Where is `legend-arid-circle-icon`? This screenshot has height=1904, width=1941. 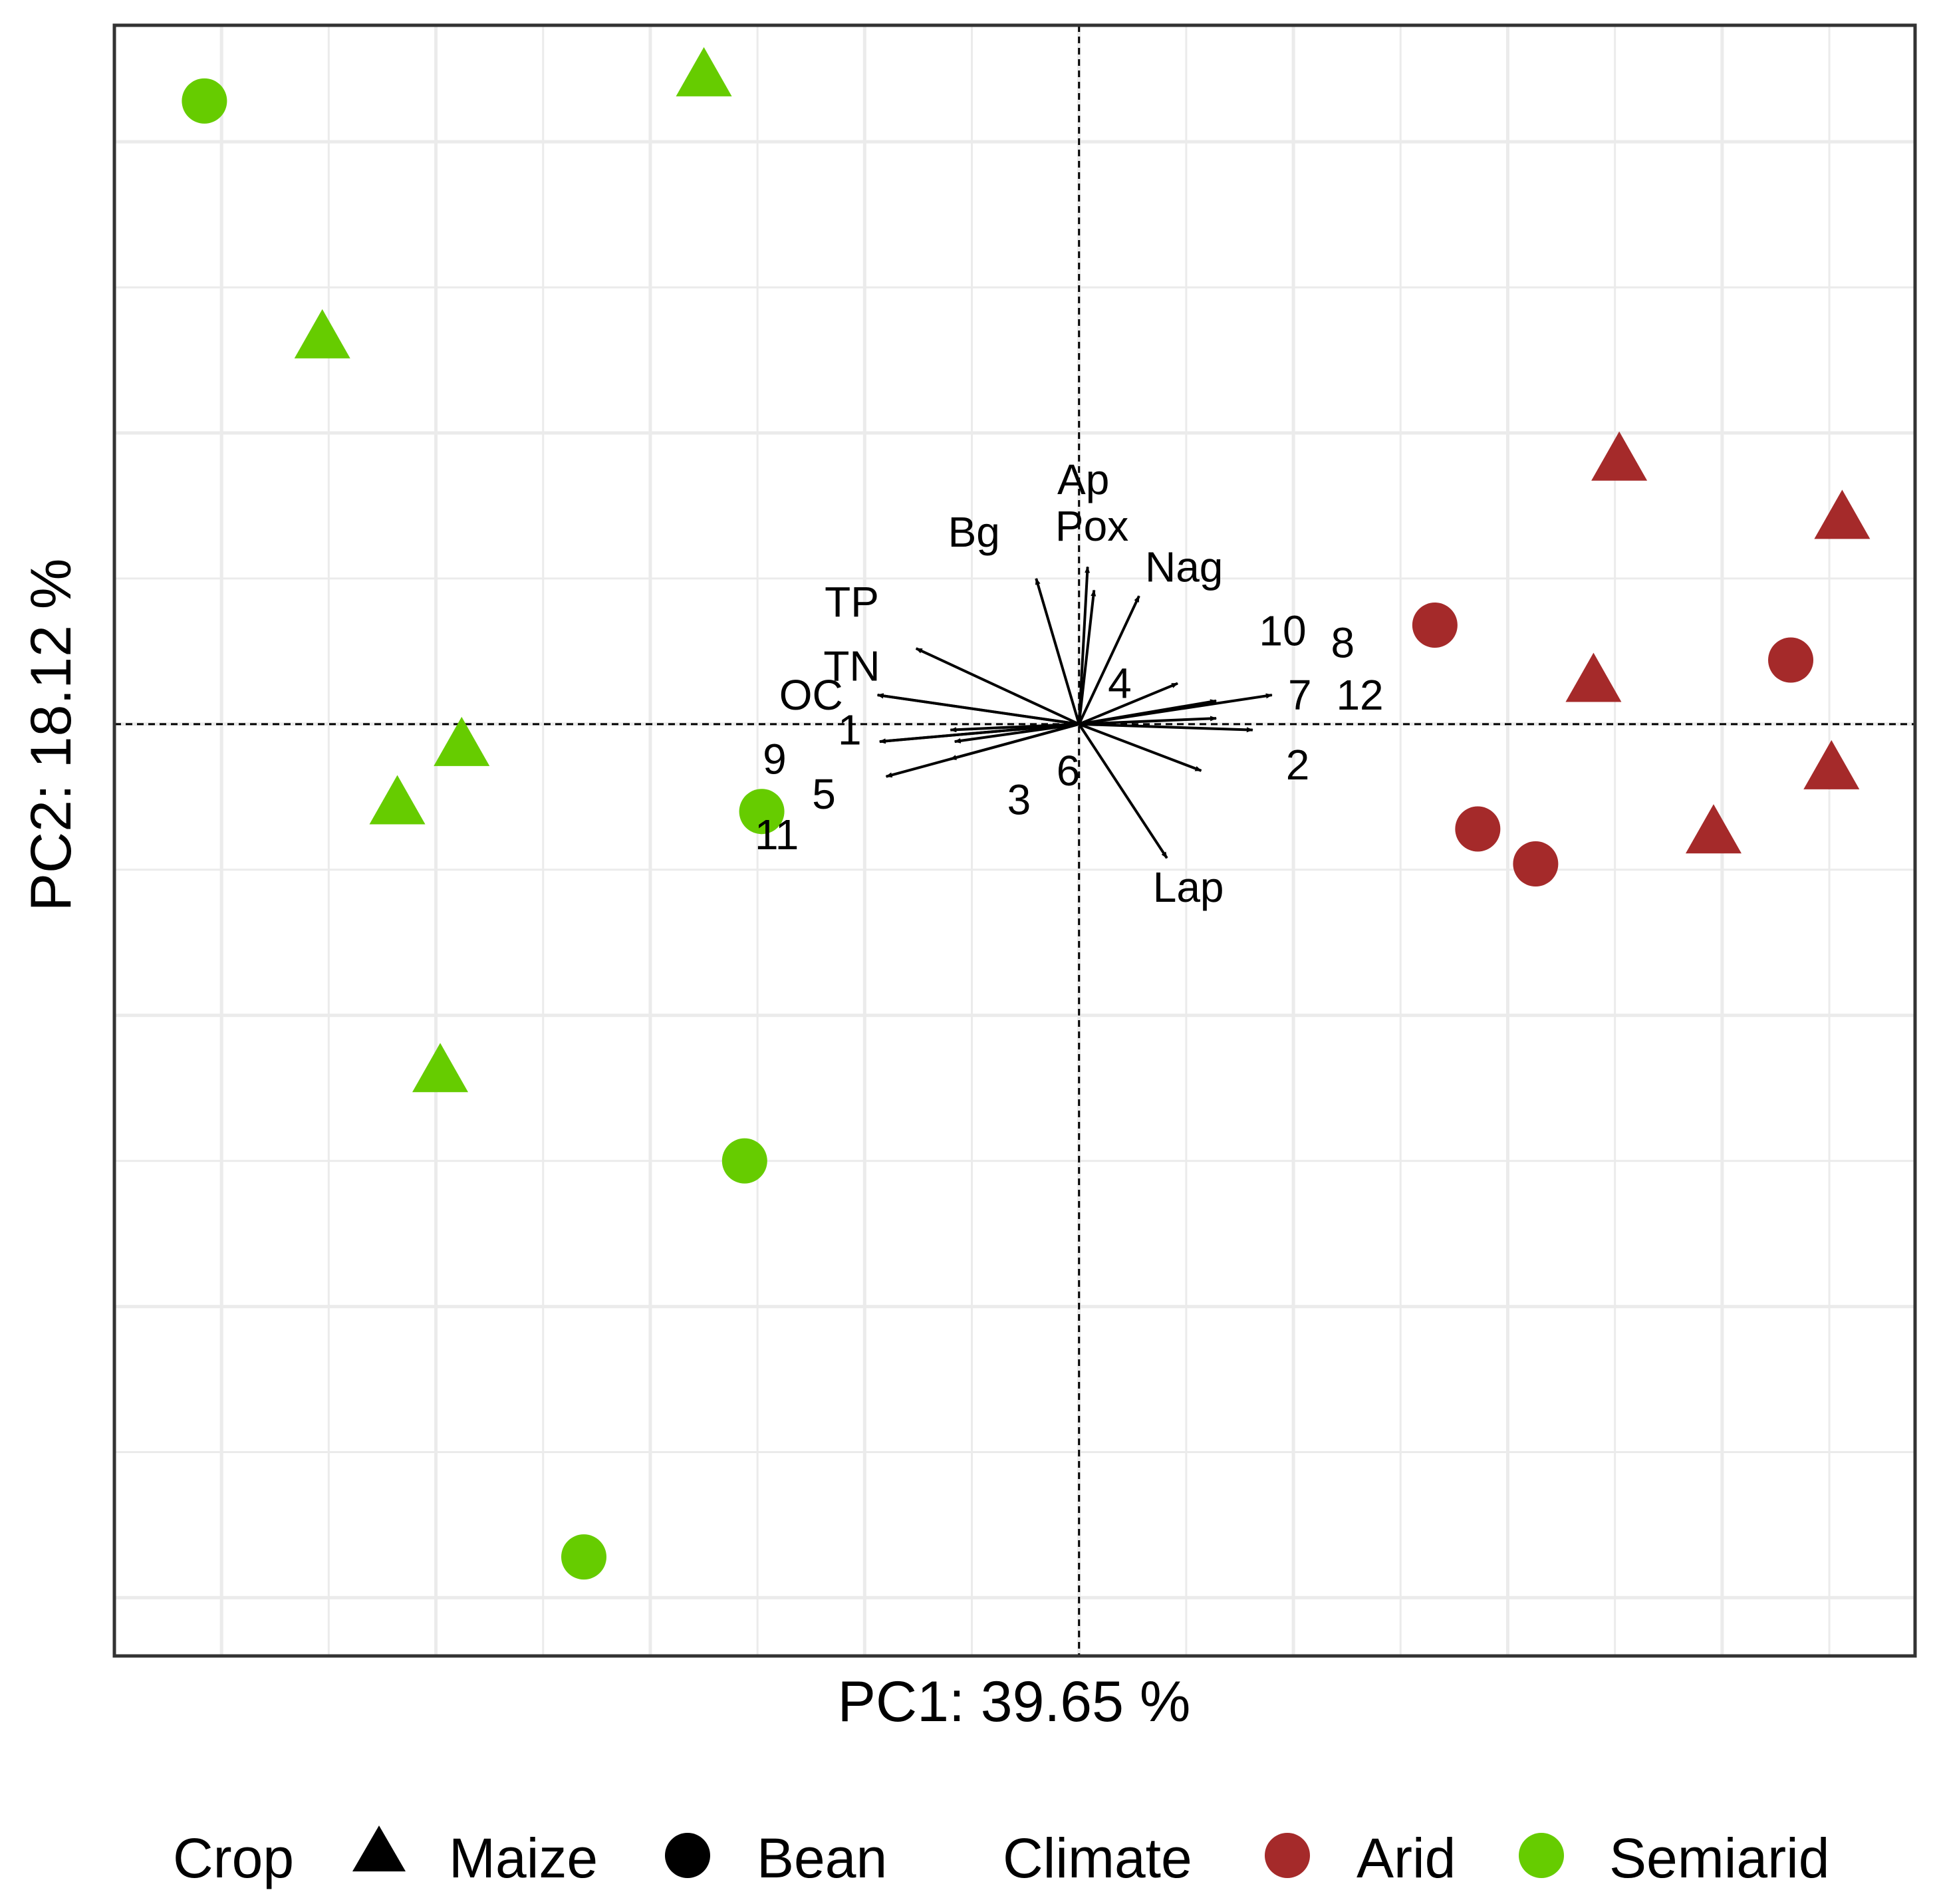 legend-arid-circle-icon is located at coordinates (1287, 1855).